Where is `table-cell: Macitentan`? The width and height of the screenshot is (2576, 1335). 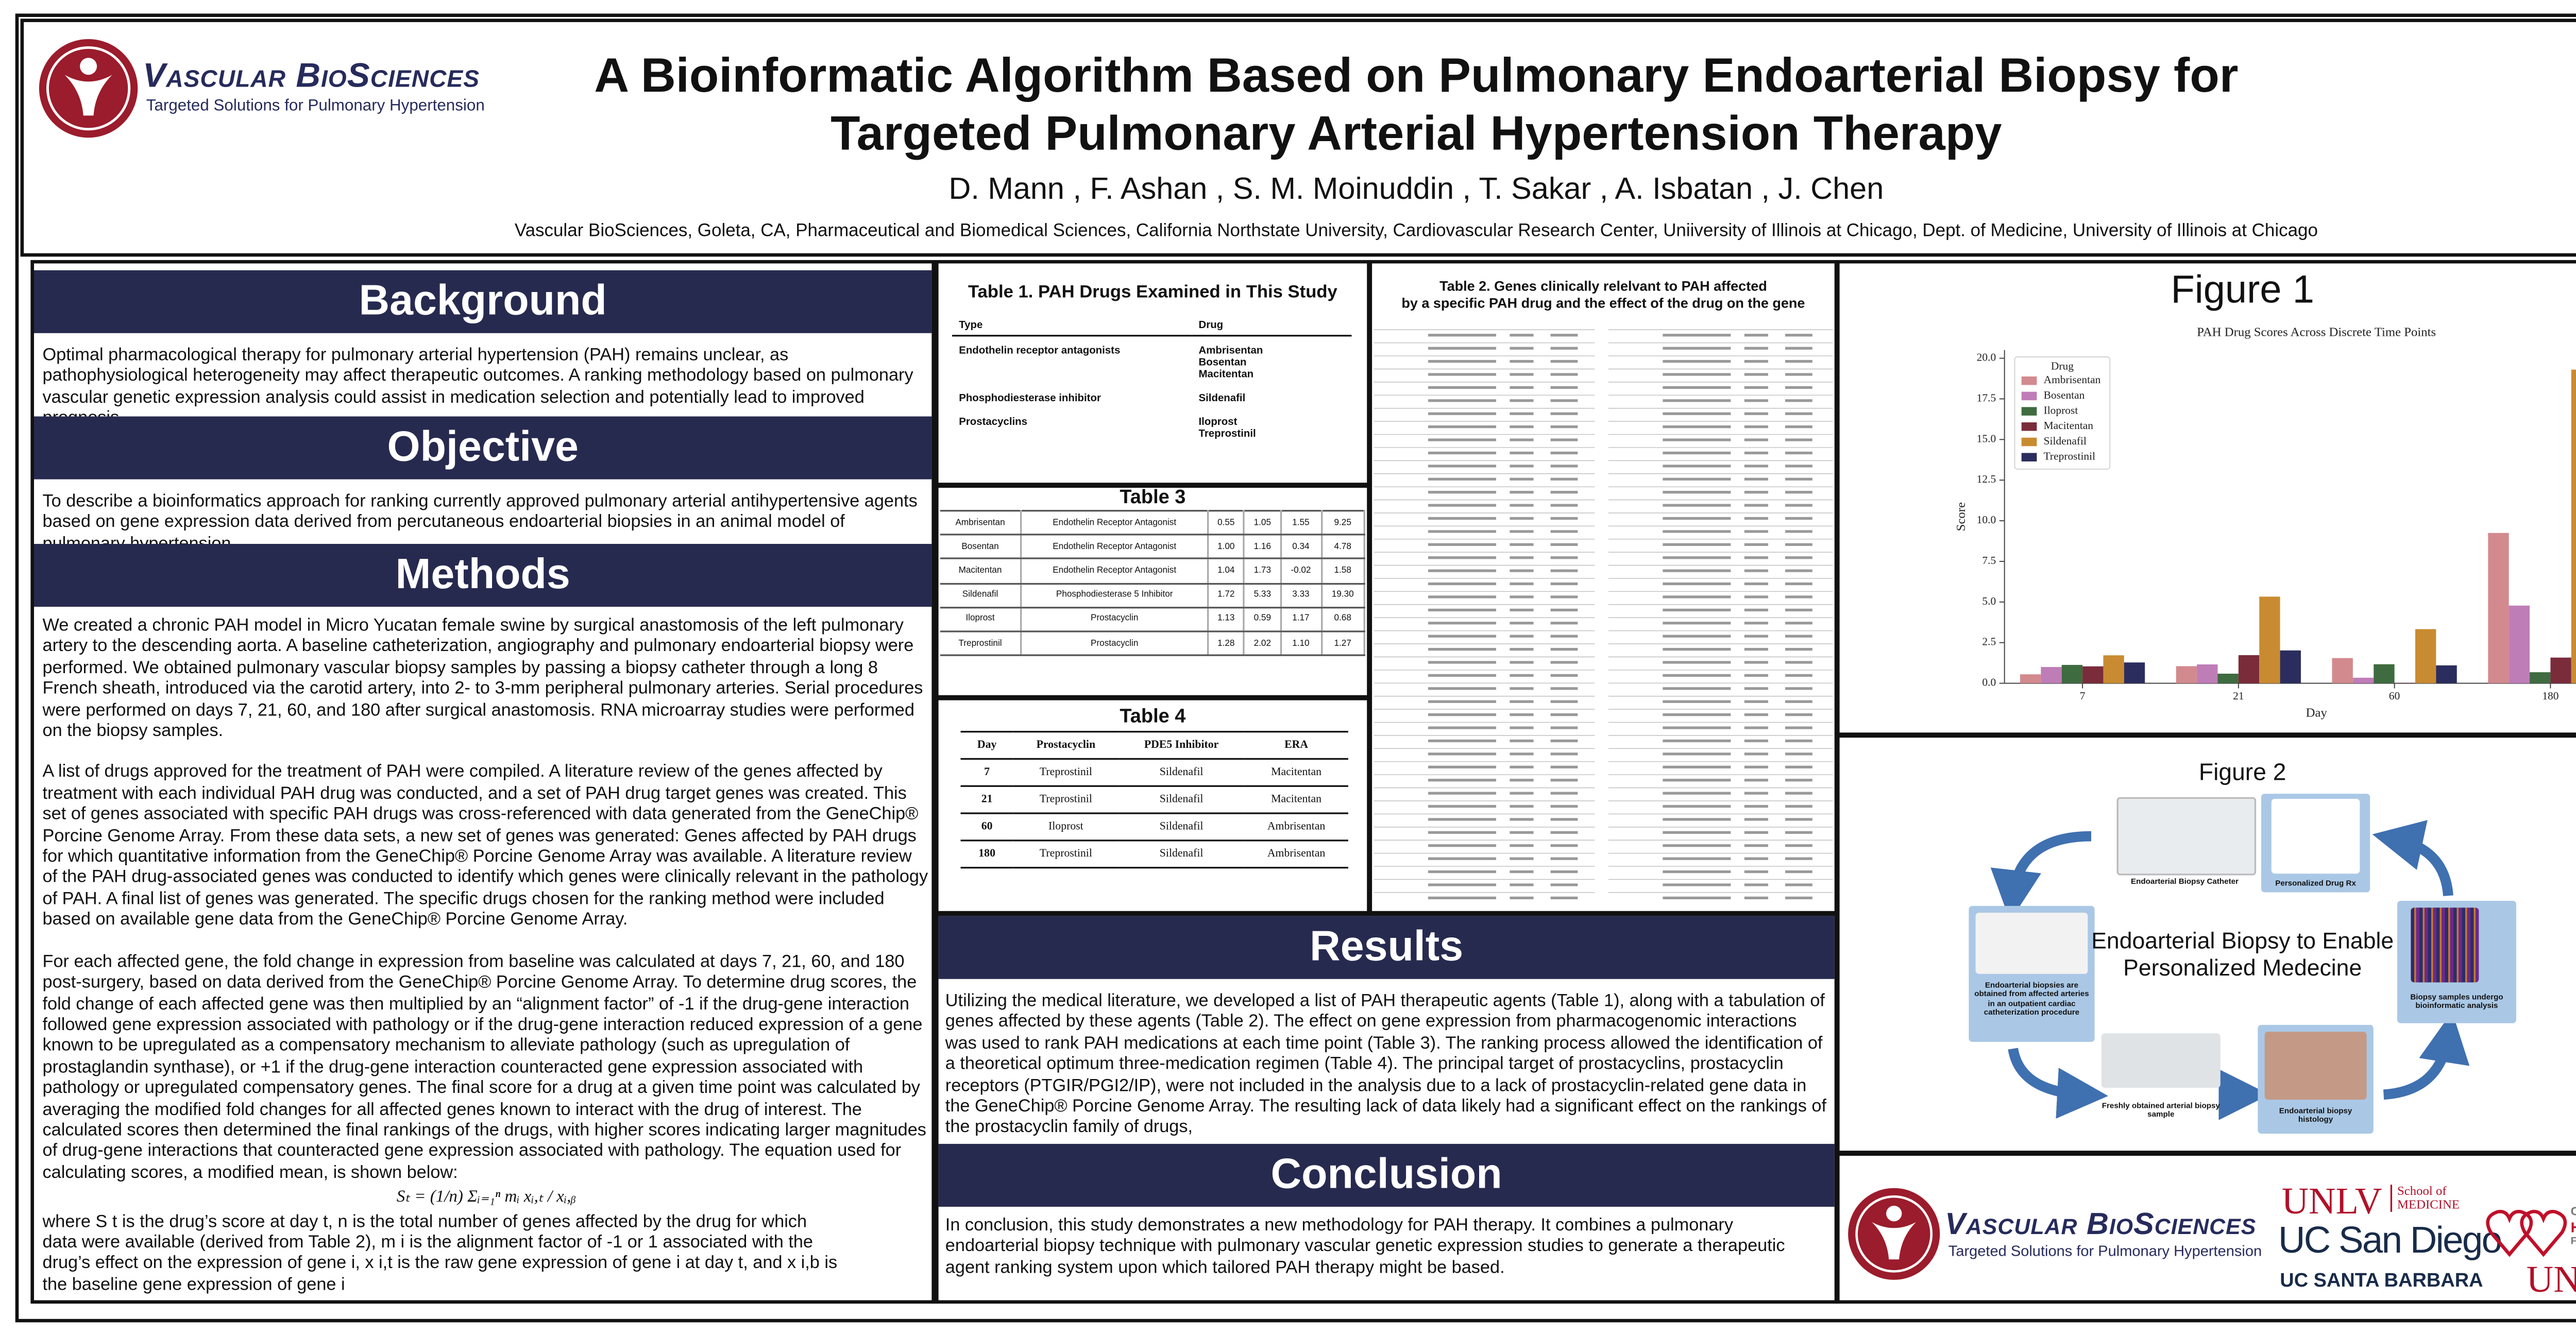
table-cell: Macitentan is located at coordinates (1296, 800).